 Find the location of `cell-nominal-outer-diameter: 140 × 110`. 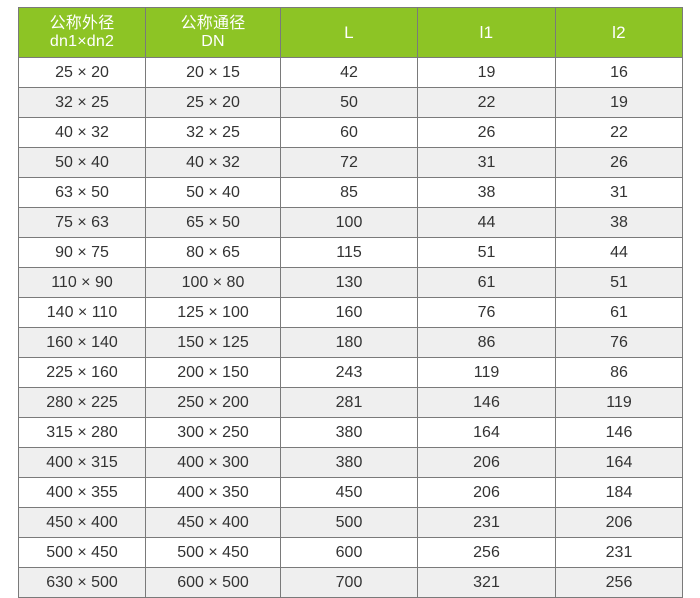

cell-nominal-outer-diameter: 140 × 110 is located at coordinates (82, 312).